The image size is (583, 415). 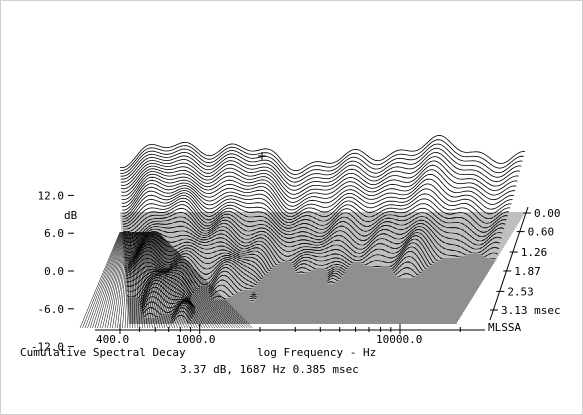 I want to click on time-tick-label: 0.00, so click(x=547, y=213).